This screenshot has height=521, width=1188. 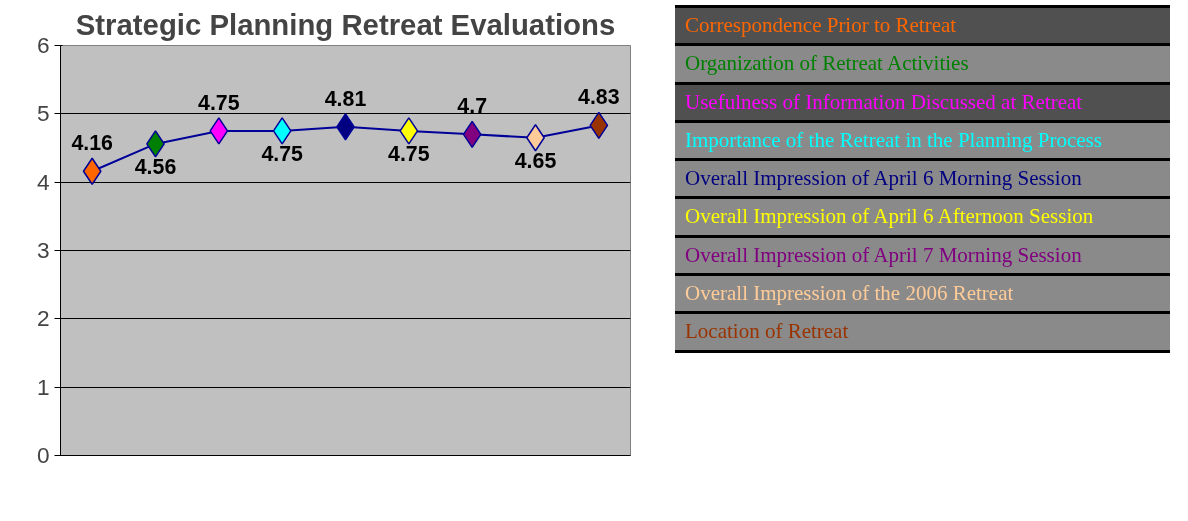 I want to click on y-tick-label: 5, so click(x=43, y=113).